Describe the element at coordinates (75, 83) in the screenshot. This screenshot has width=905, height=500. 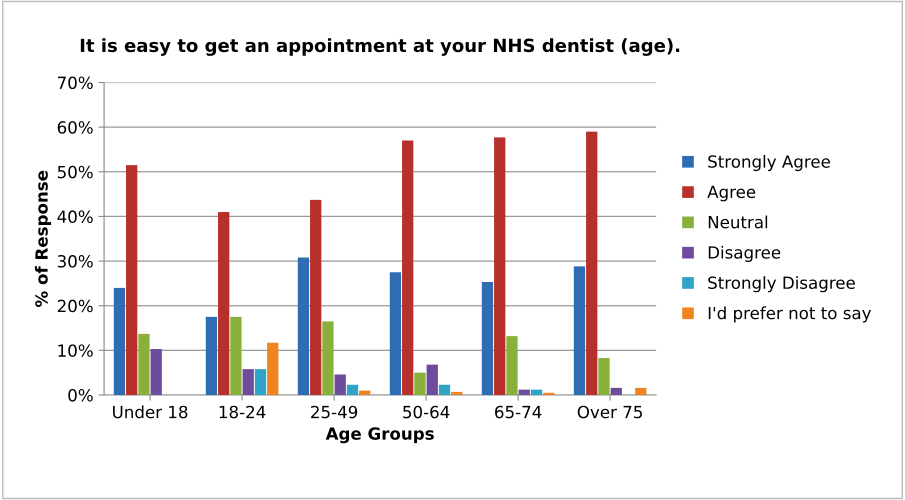
I see `y-tick-label: 70%` at that location.